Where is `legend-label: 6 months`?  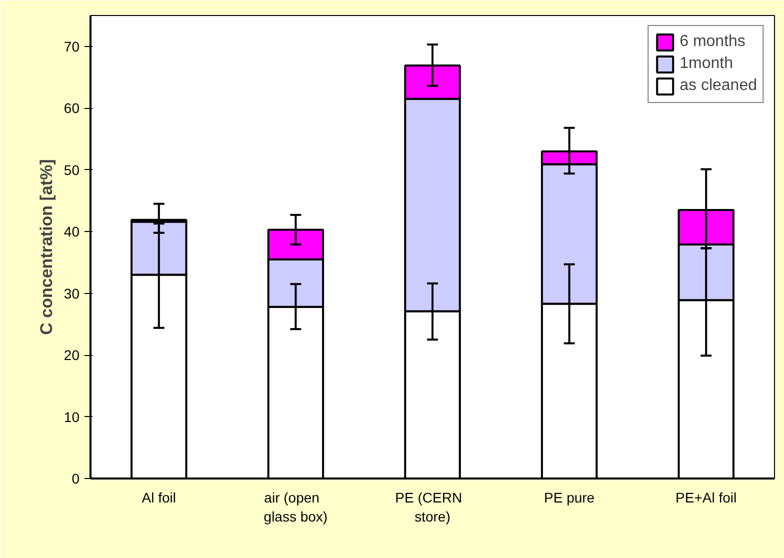
legend-label: 6 months is located at coordinates (713, 42).